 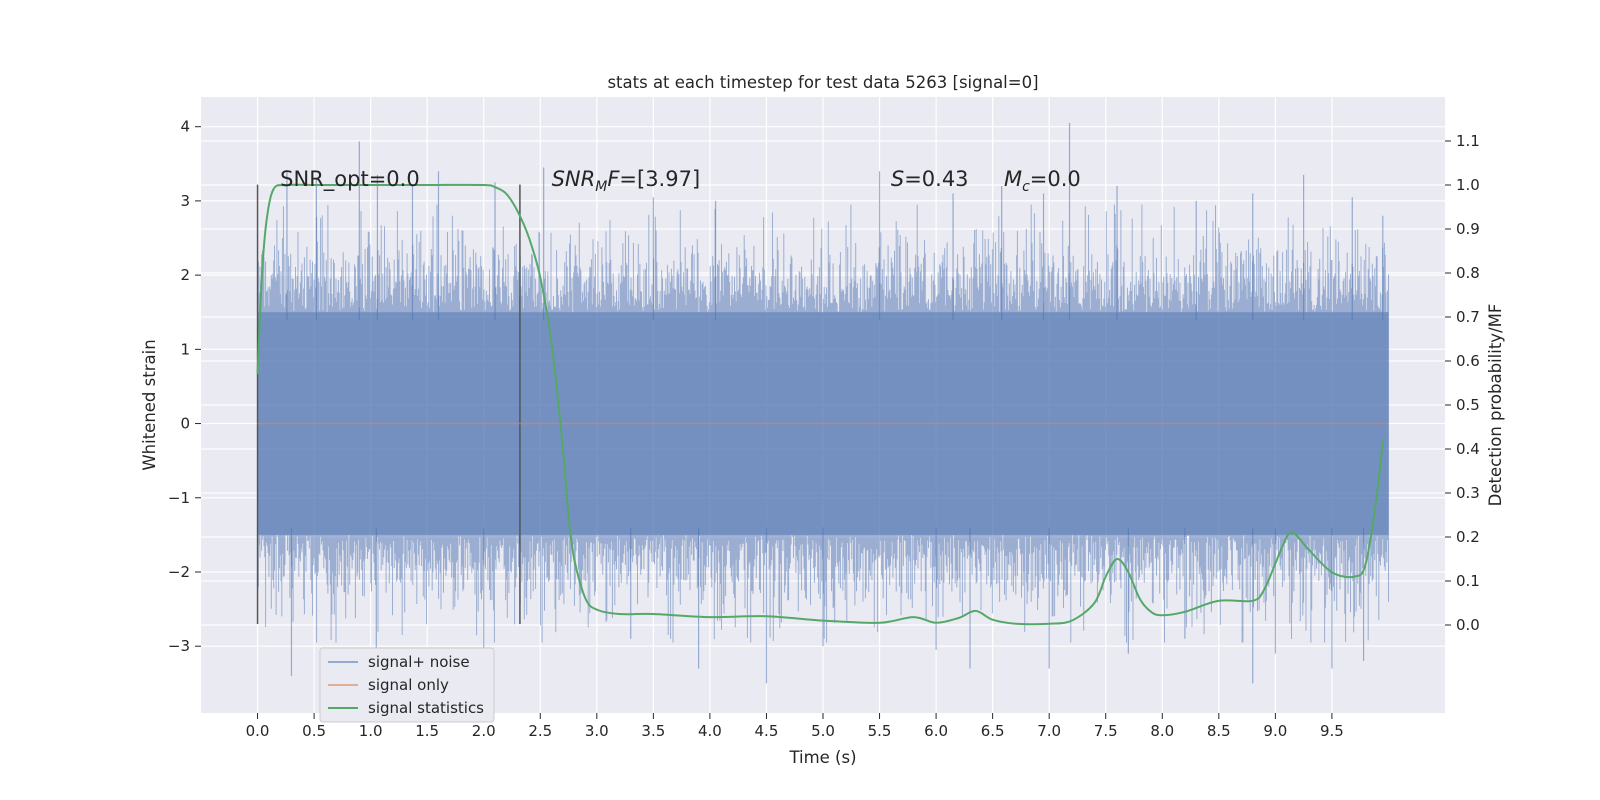 What do you see at coordinates (185, 201) in the screenshot?
I see `y-tick-label: 3` at bounding box center [185, 201].